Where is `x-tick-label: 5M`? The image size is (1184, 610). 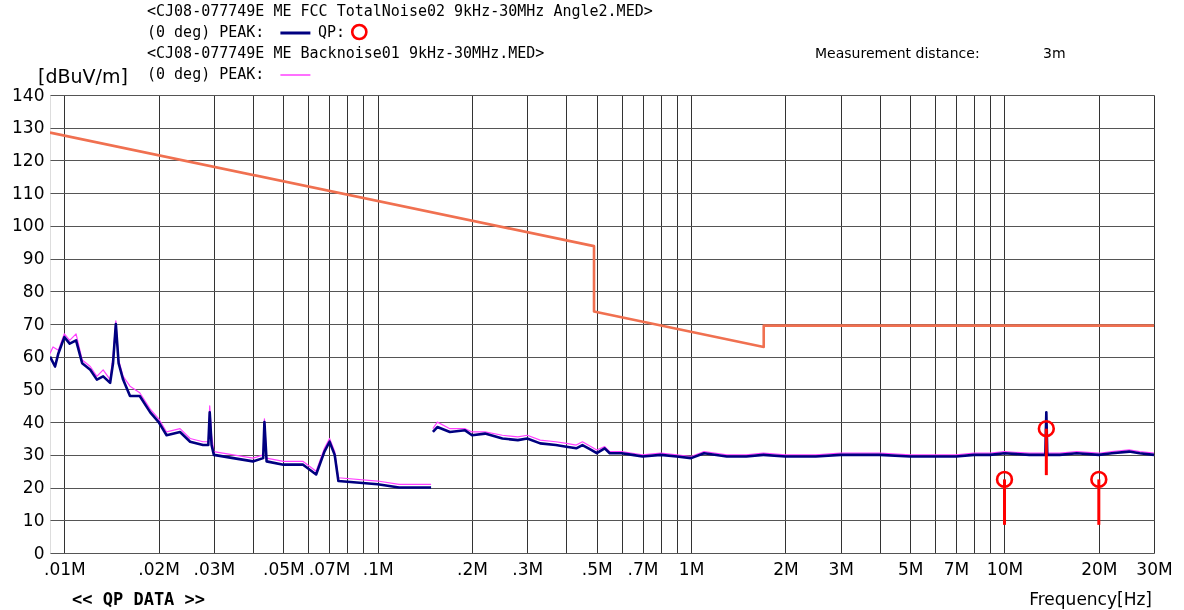 x-tick-label: 5M is located at coordinates (910, 568).